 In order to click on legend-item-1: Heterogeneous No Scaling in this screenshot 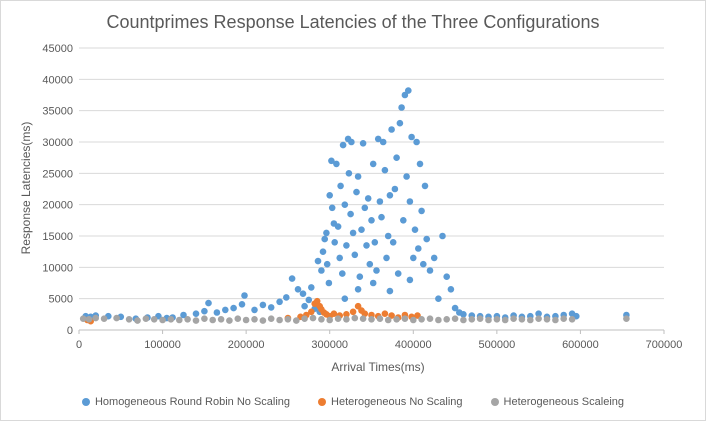, I will do `click(390, 402)`.